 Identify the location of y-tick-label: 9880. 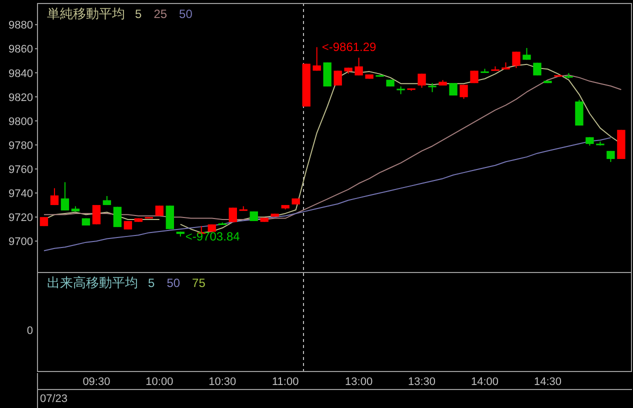
(20, 26).